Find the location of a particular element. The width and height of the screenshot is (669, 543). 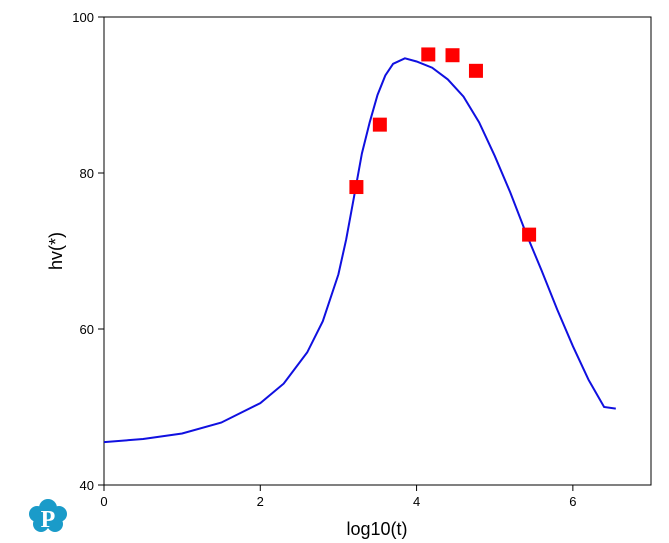

y-tick-label: 40 is located at coordinates (87, 485).